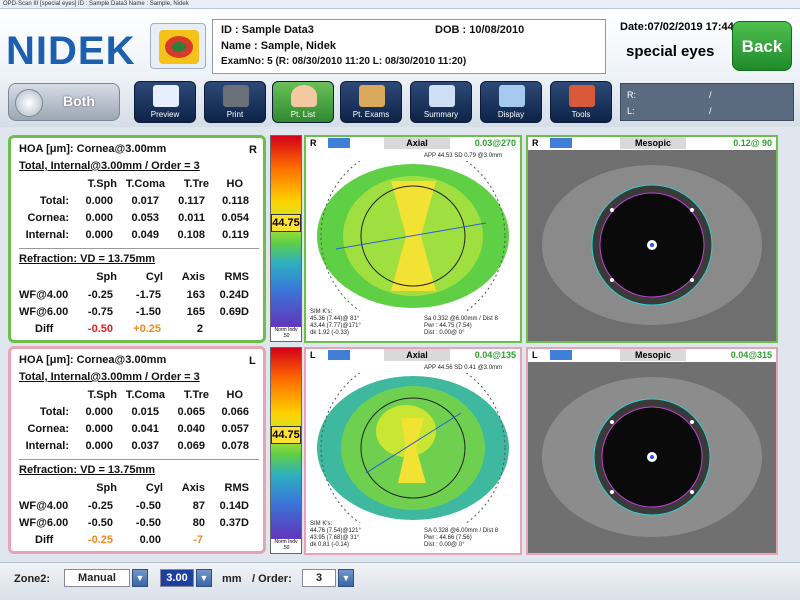 The width and height of the screenshot is (800, 600). I want to click on cell: +0.25, so click(147, 329).